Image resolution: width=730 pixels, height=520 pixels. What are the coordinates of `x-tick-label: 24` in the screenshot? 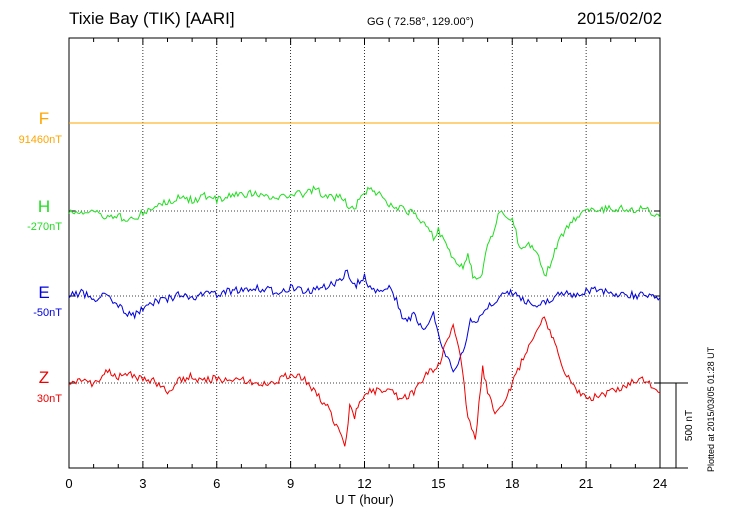 It's located at (660, 483).